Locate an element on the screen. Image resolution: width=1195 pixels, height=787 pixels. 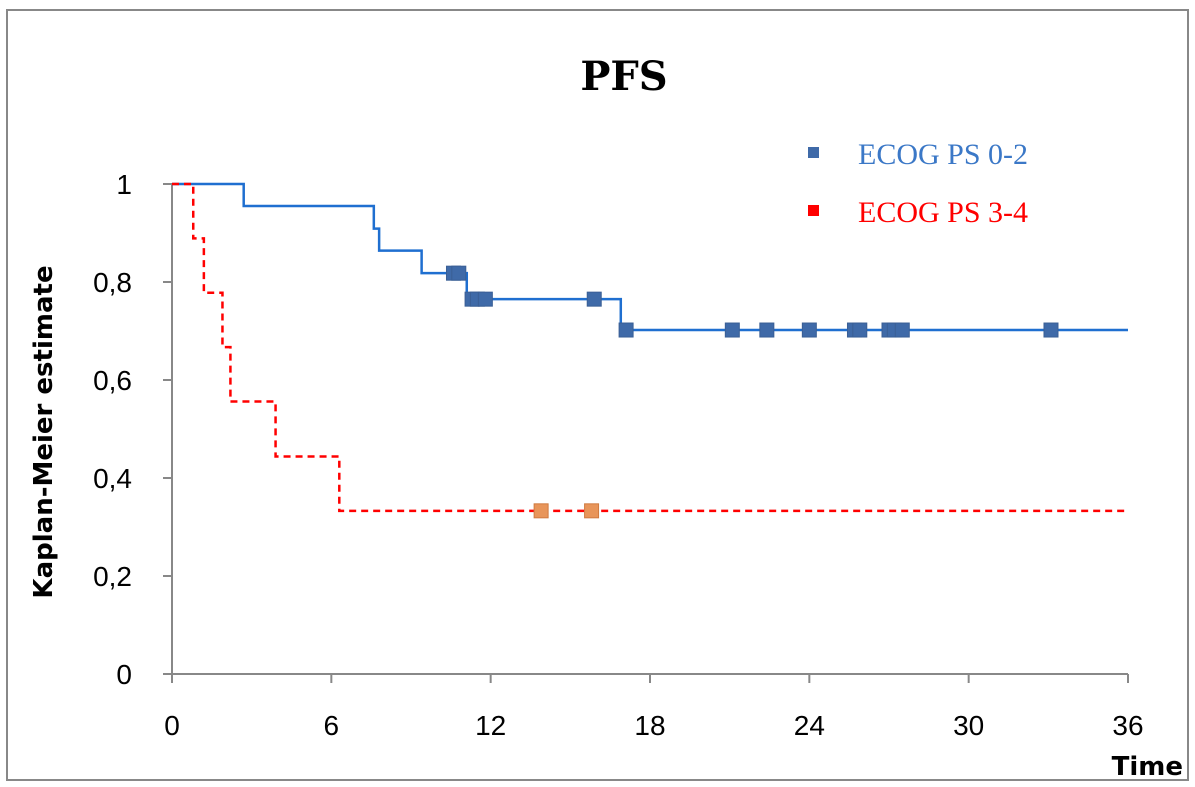
x-tick-label: 36 is located at coordinates (1127, 725).